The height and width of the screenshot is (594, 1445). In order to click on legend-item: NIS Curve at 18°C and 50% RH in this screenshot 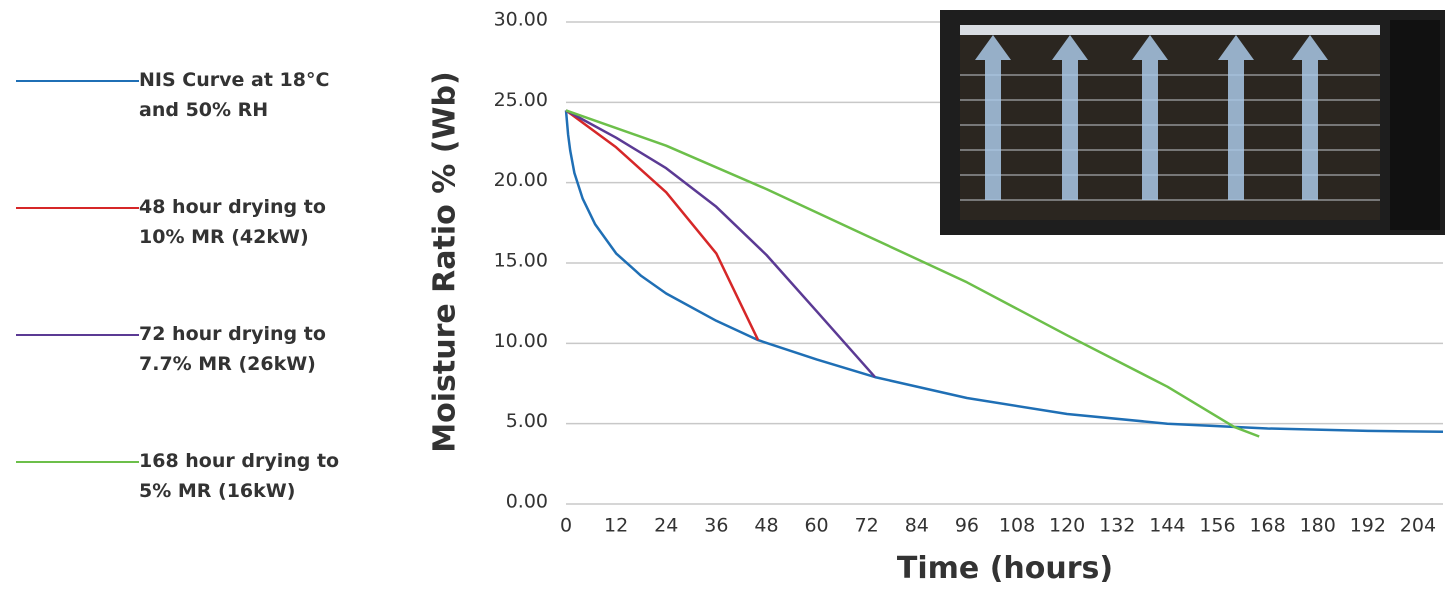, I will do `click(206, 131)`.